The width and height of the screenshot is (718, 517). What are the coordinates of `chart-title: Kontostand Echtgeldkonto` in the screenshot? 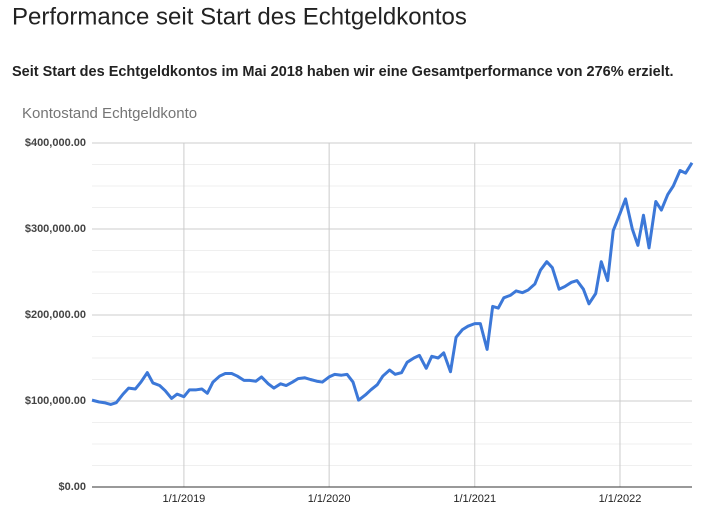 It's located at (109, 113).